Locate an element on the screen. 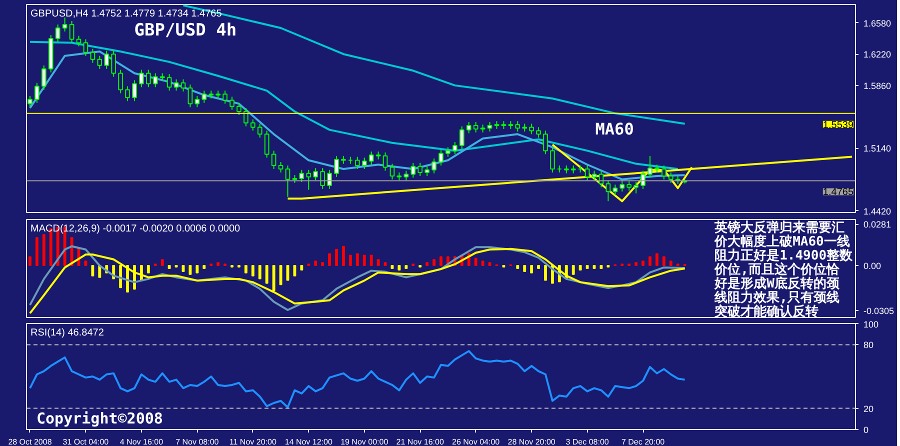  x-tick-label: 14 Nov 12:00 is located at coordinates (308, 442).